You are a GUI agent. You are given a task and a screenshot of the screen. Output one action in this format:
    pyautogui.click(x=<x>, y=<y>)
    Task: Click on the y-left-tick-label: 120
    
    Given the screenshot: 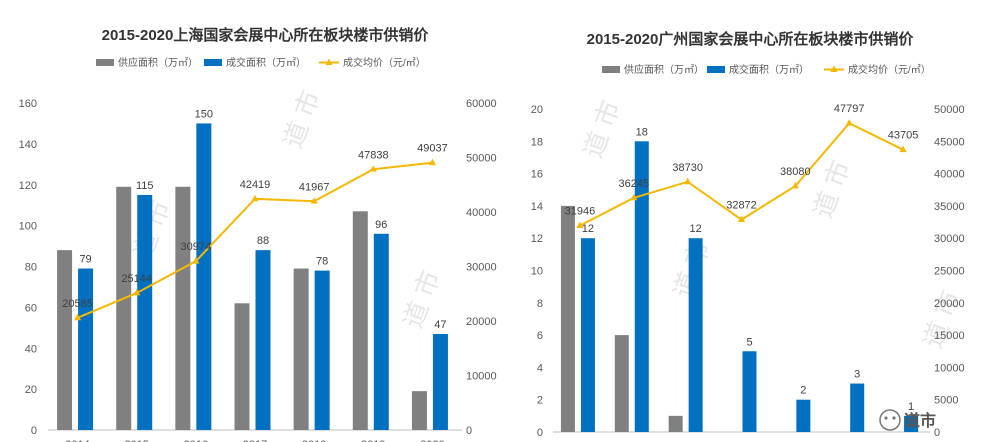 What is the action you would take?
    pyautogui.click(x=28, y=186)
    